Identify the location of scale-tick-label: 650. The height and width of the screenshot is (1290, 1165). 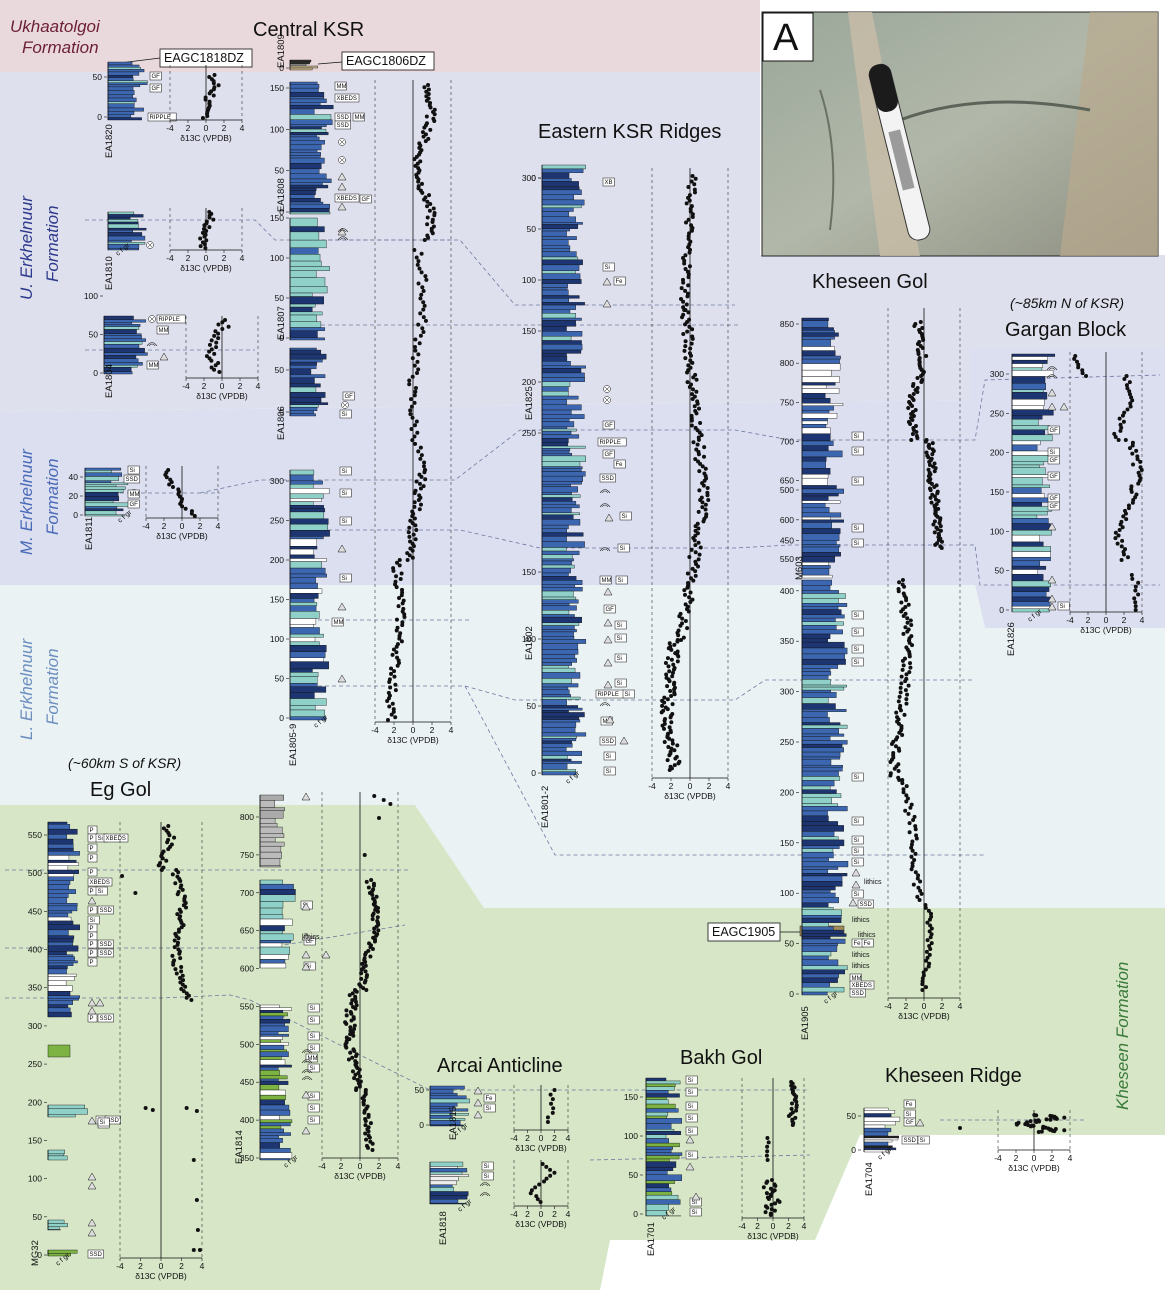
(787, 481).